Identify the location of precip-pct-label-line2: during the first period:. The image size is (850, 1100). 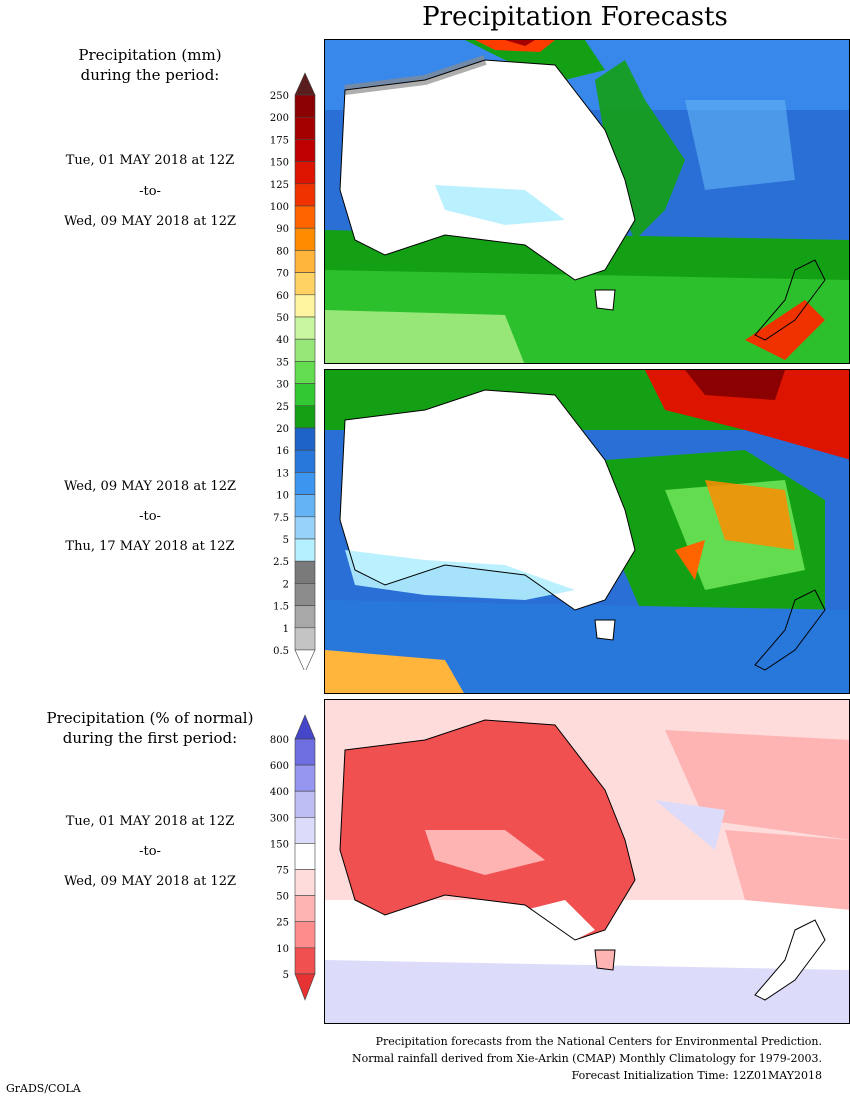
(150, 738).